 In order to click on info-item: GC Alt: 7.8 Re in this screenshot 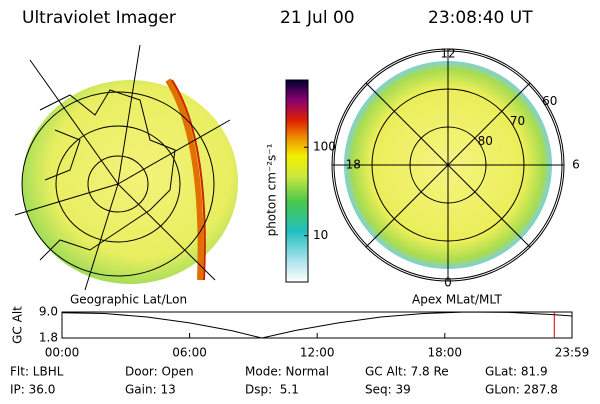, I will do `click(407, 372)`.